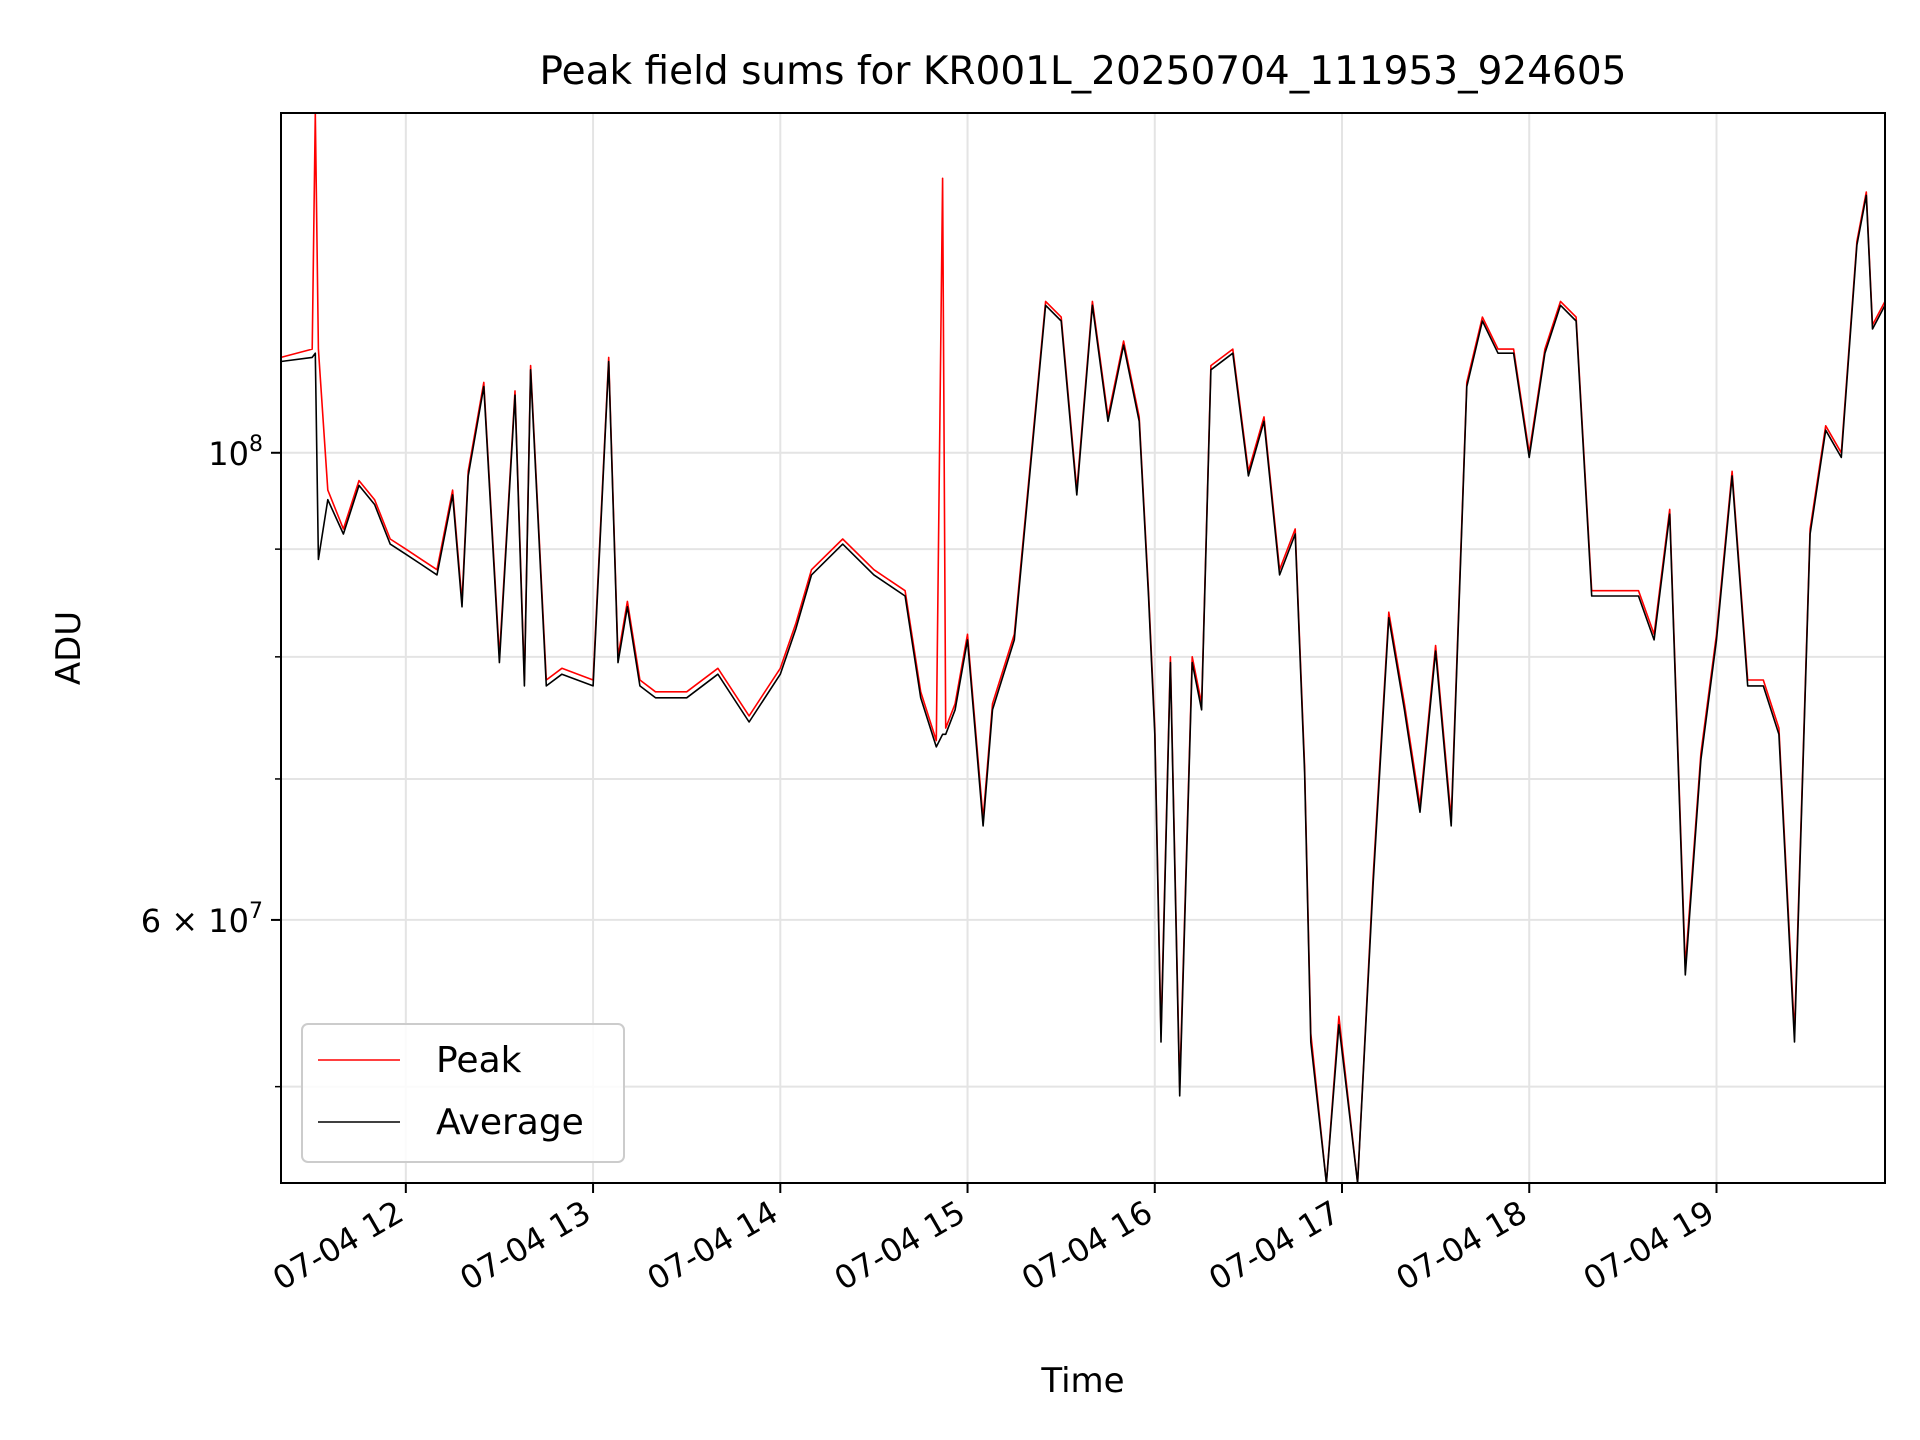  I want to click on legend: Peak Average, so click(463, 1093).